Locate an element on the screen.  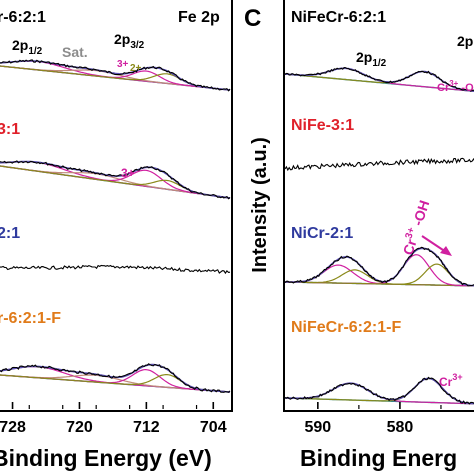
fe-2p12-label: 2p1/2 is located at coordinates (27, 47).